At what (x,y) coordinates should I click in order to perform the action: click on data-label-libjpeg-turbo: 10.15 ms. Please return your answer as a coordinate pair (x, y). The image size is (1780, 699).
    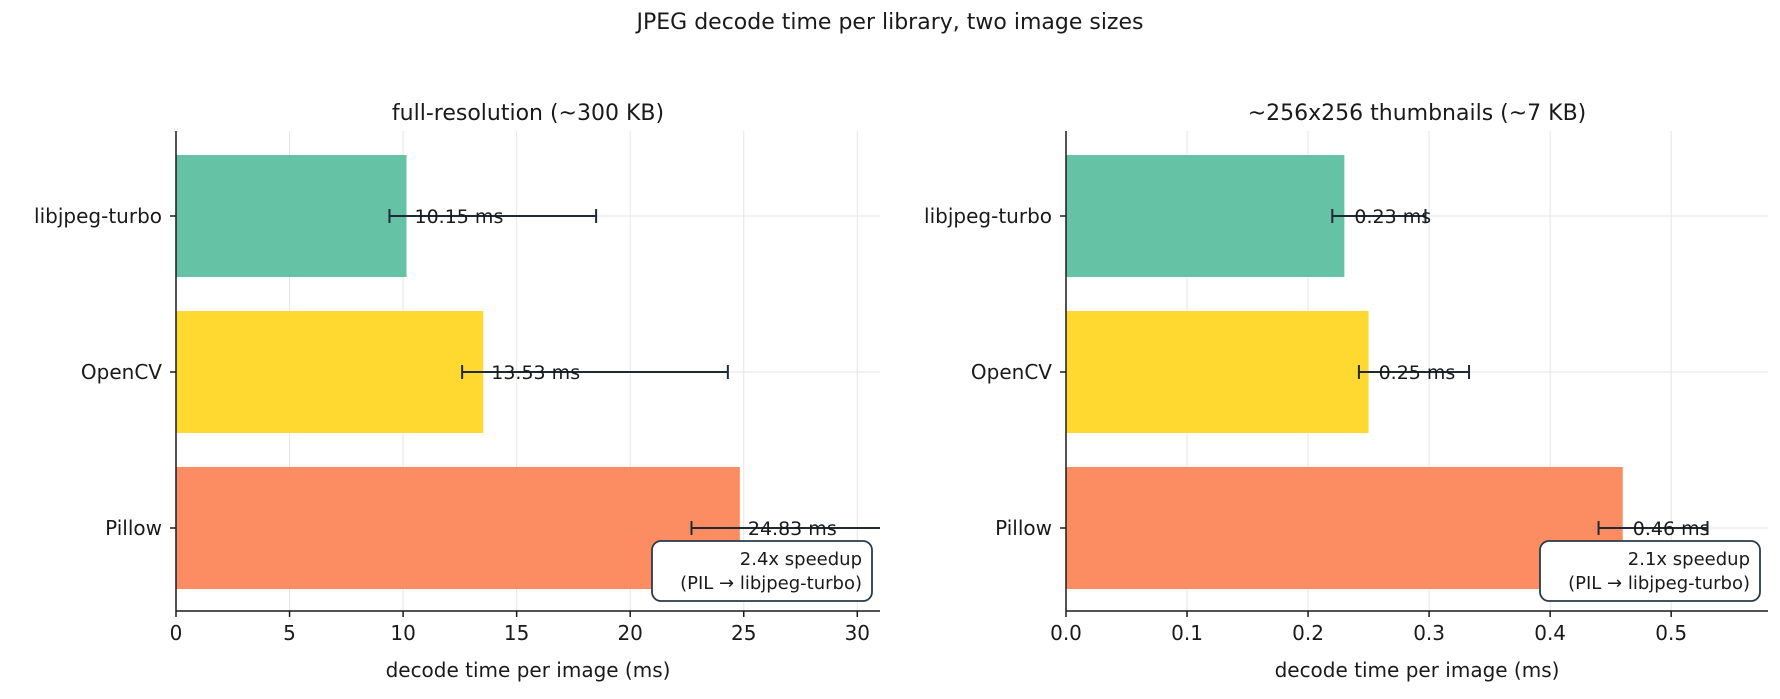
    Looking at the image, I should click on (459, 217).